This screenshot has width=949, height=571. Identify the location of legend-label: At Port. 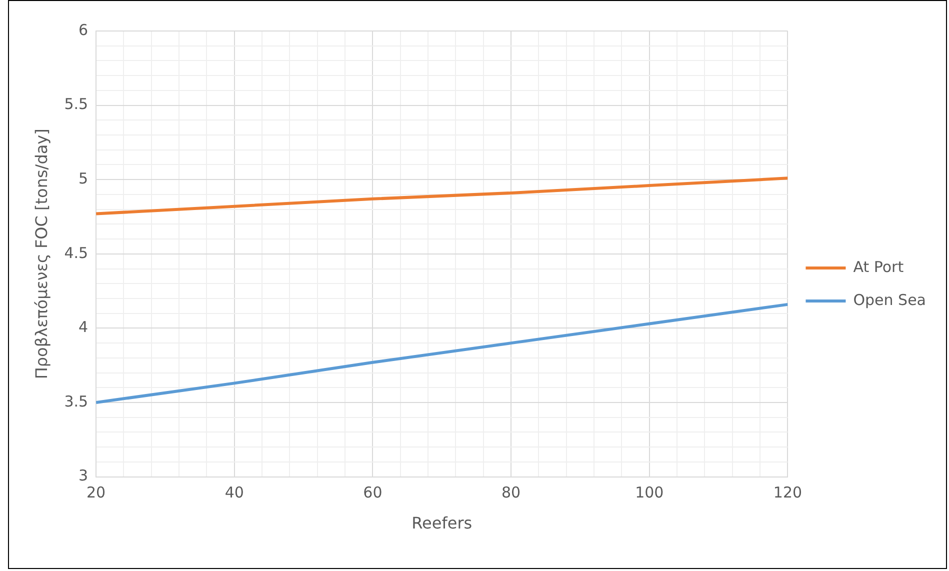
(878, 267).